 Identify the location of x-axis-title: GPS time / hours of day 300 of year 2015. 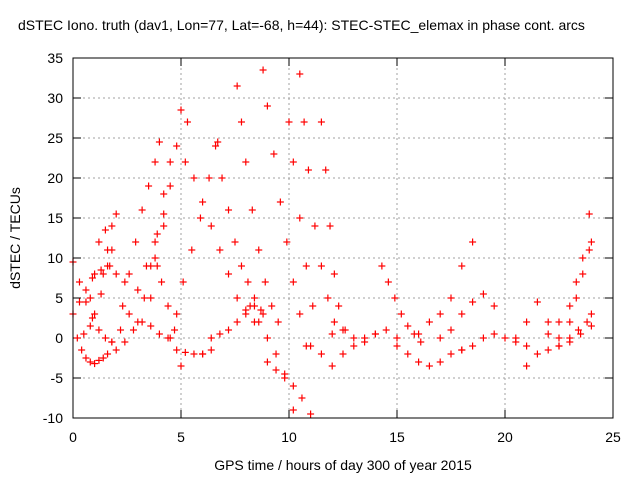
(343, 465).